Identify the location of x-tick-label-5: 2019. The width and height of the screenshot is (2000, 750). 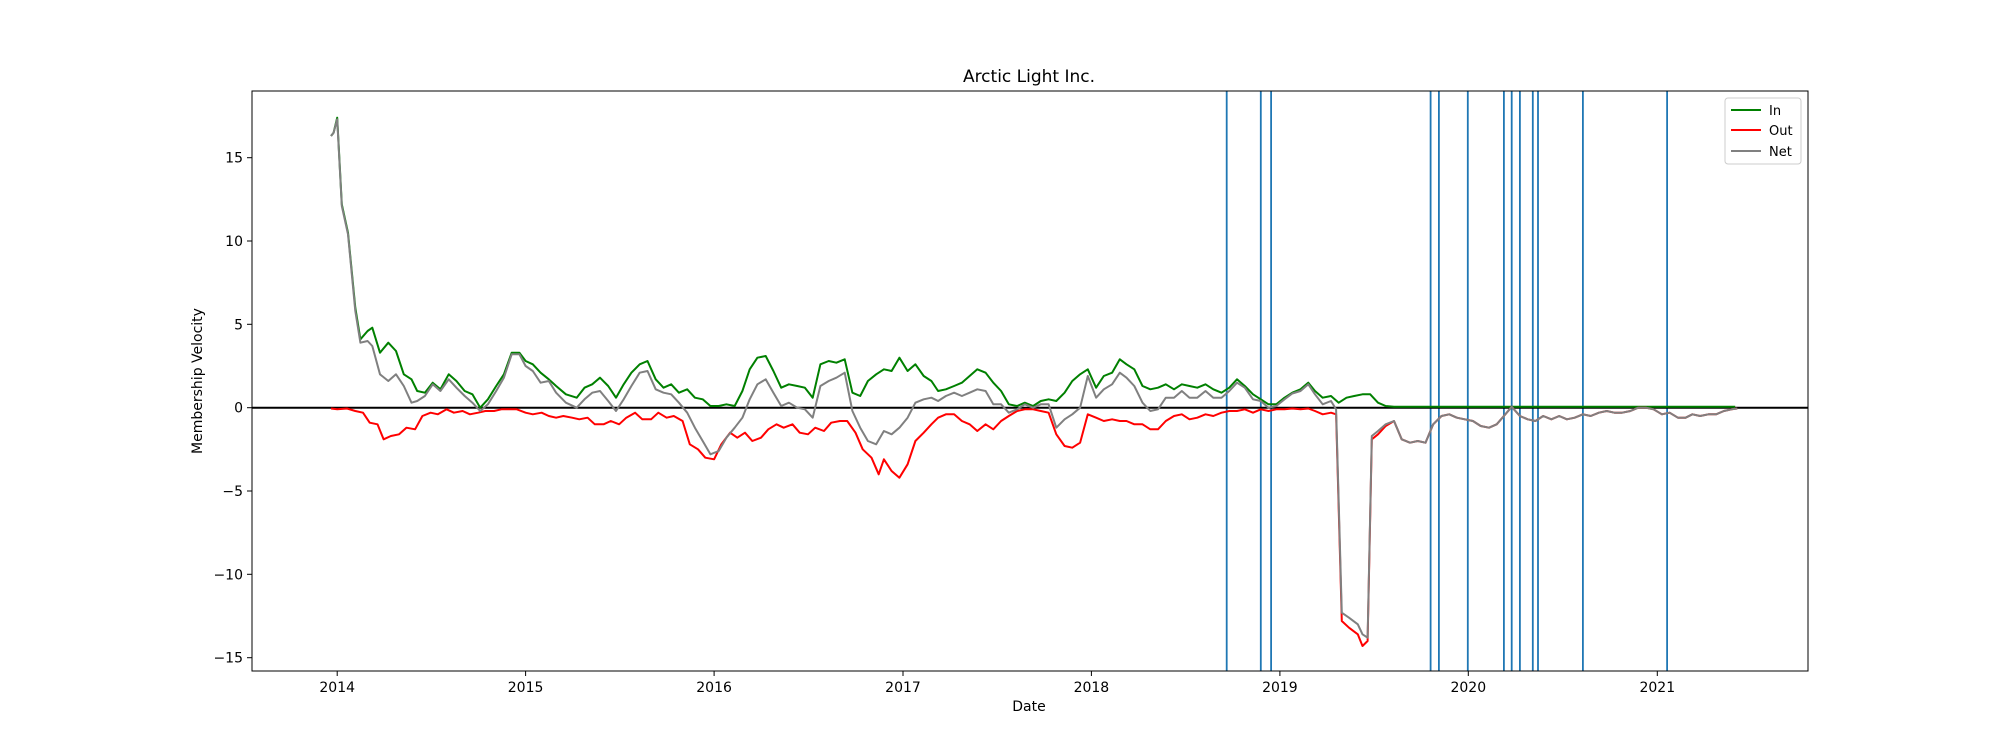
(1280, 688).